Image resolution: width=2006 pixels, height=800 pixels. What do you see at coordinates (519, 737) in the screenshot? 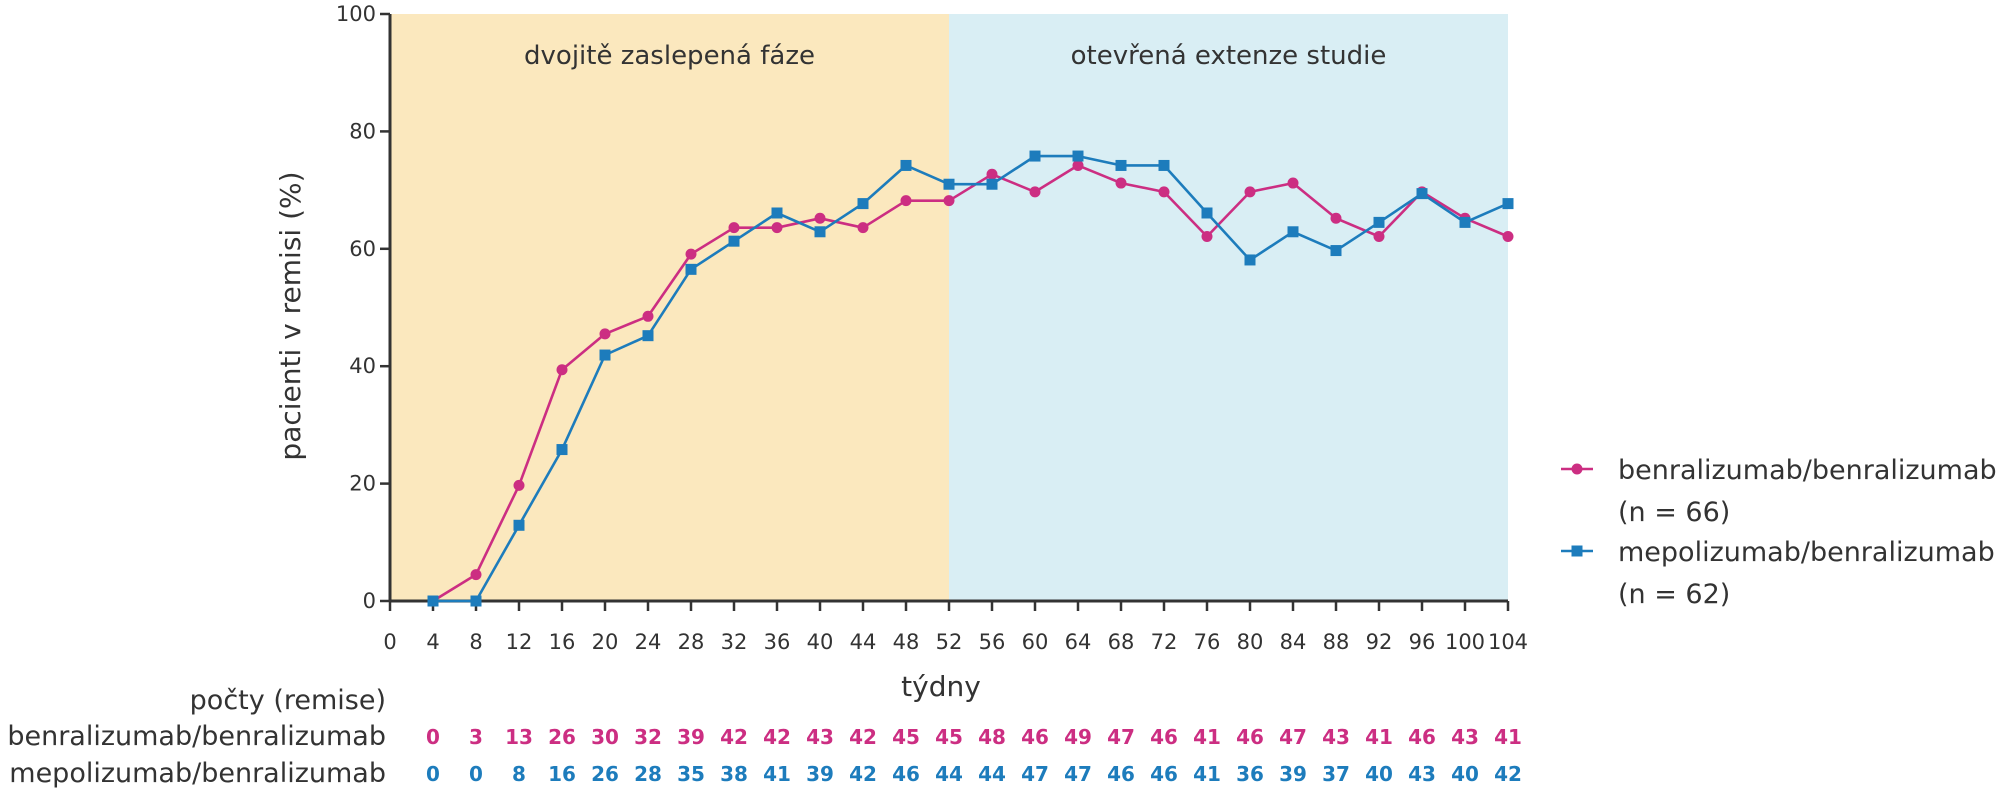
I see `count-value: 13` at bounding box center [519, 737].